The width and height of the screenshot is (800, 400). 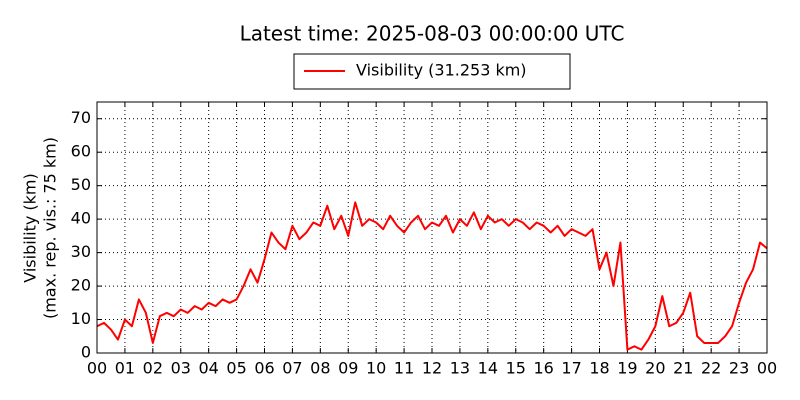 What do you see at coordinates (81, 218) in the screenshot?
I see `y-tick-label: 40` at bounding box center [81, 218].